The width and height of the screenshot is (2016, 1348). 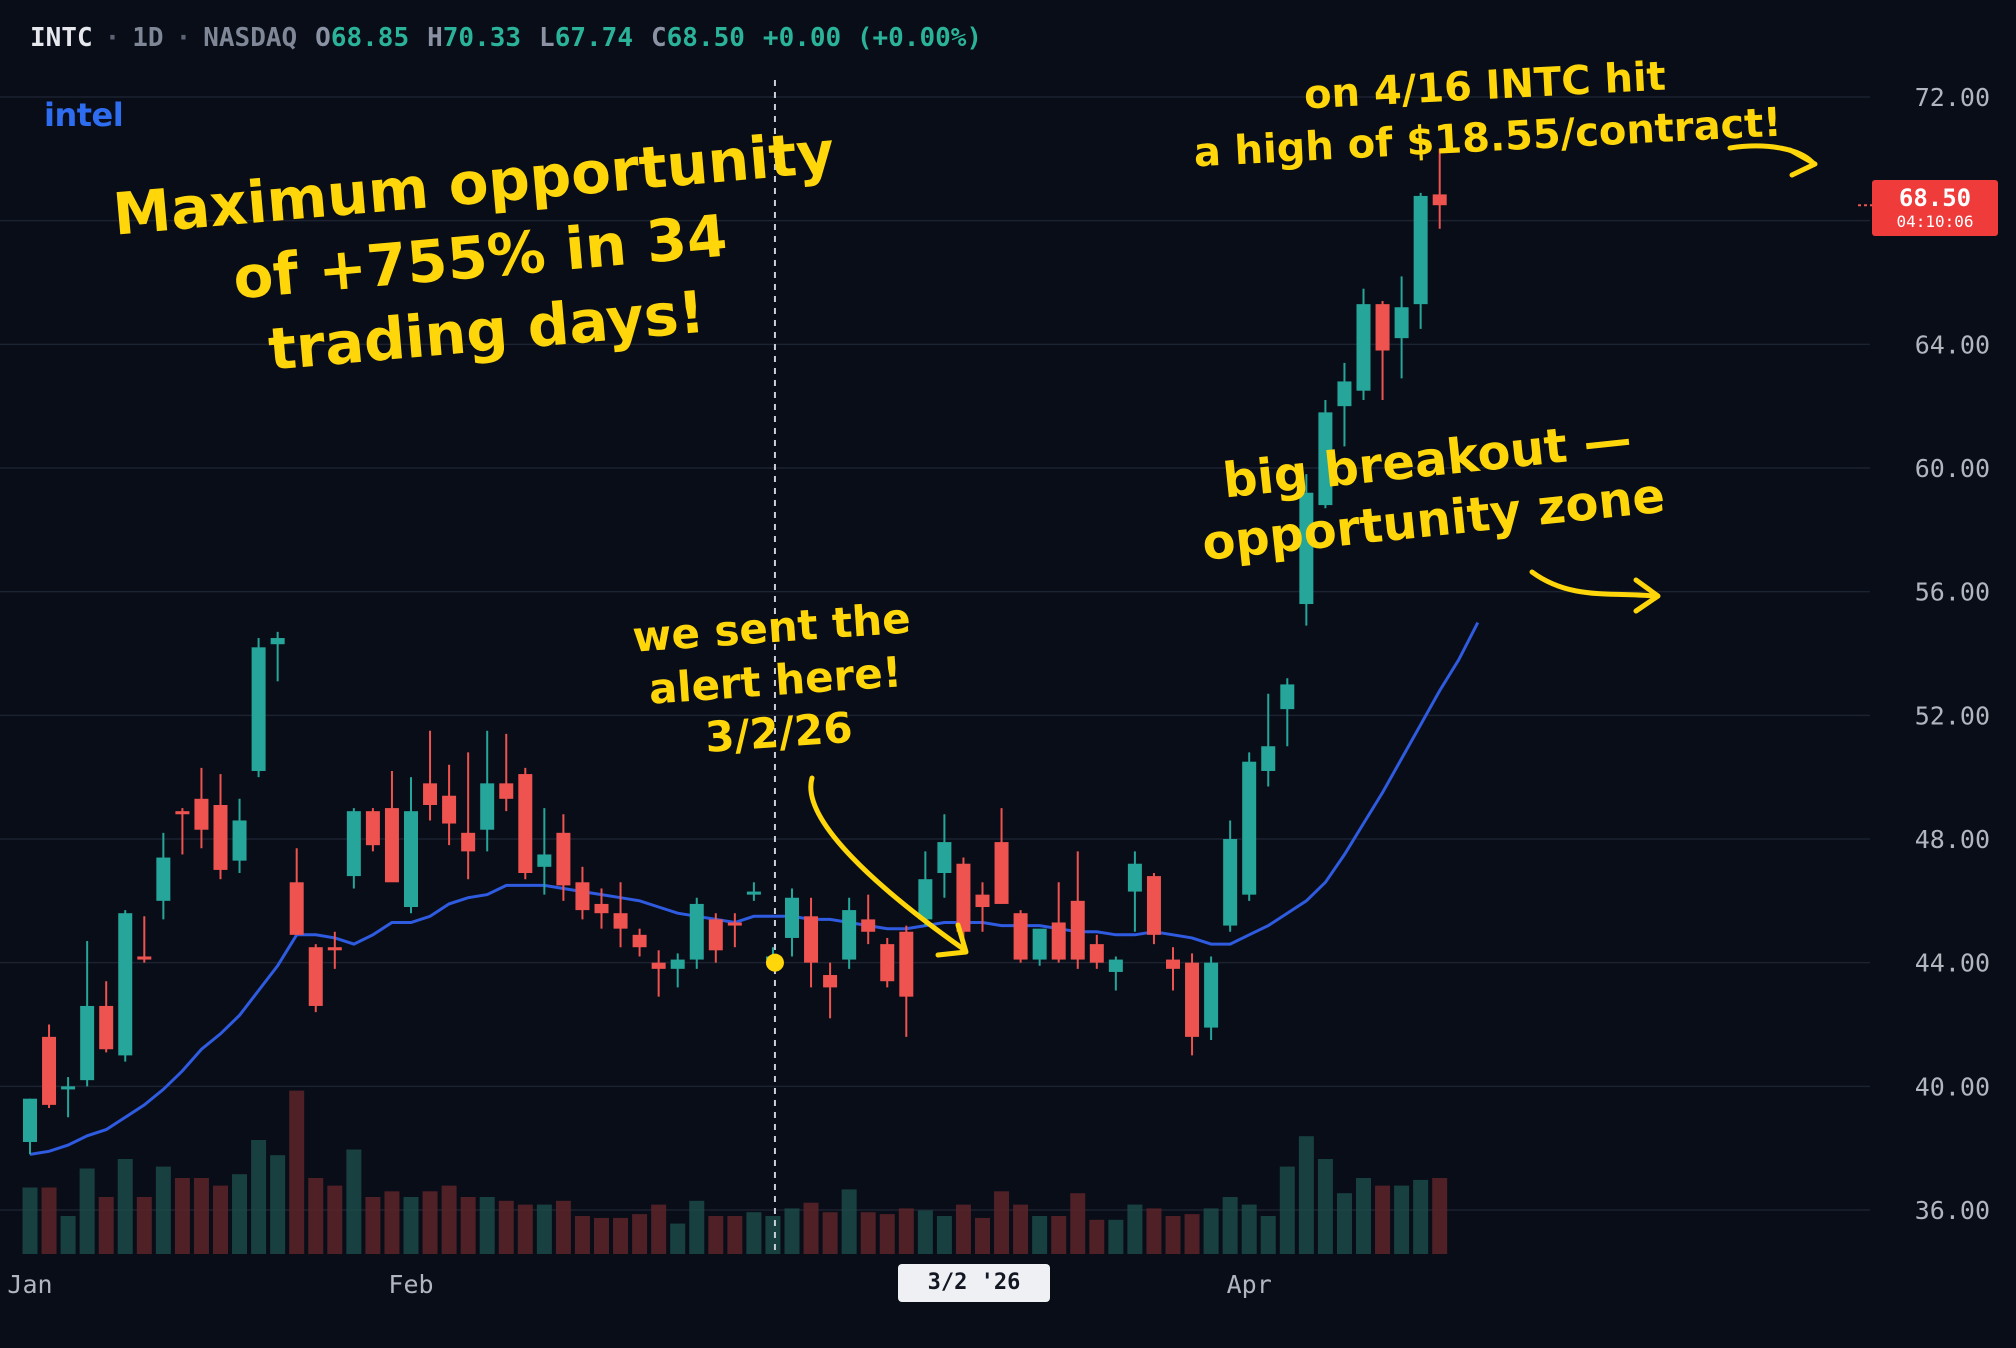 I want to click on interval-label: 1D, so click(x=148, y=38).